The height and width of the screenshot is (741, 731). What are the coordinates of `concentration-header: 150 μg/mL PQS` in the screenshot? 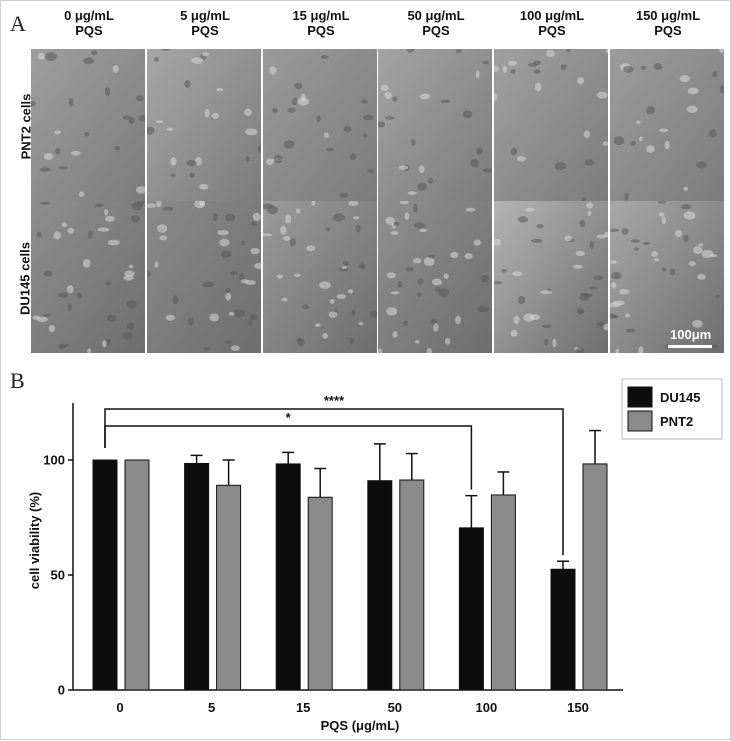 It's located at (668, 23).